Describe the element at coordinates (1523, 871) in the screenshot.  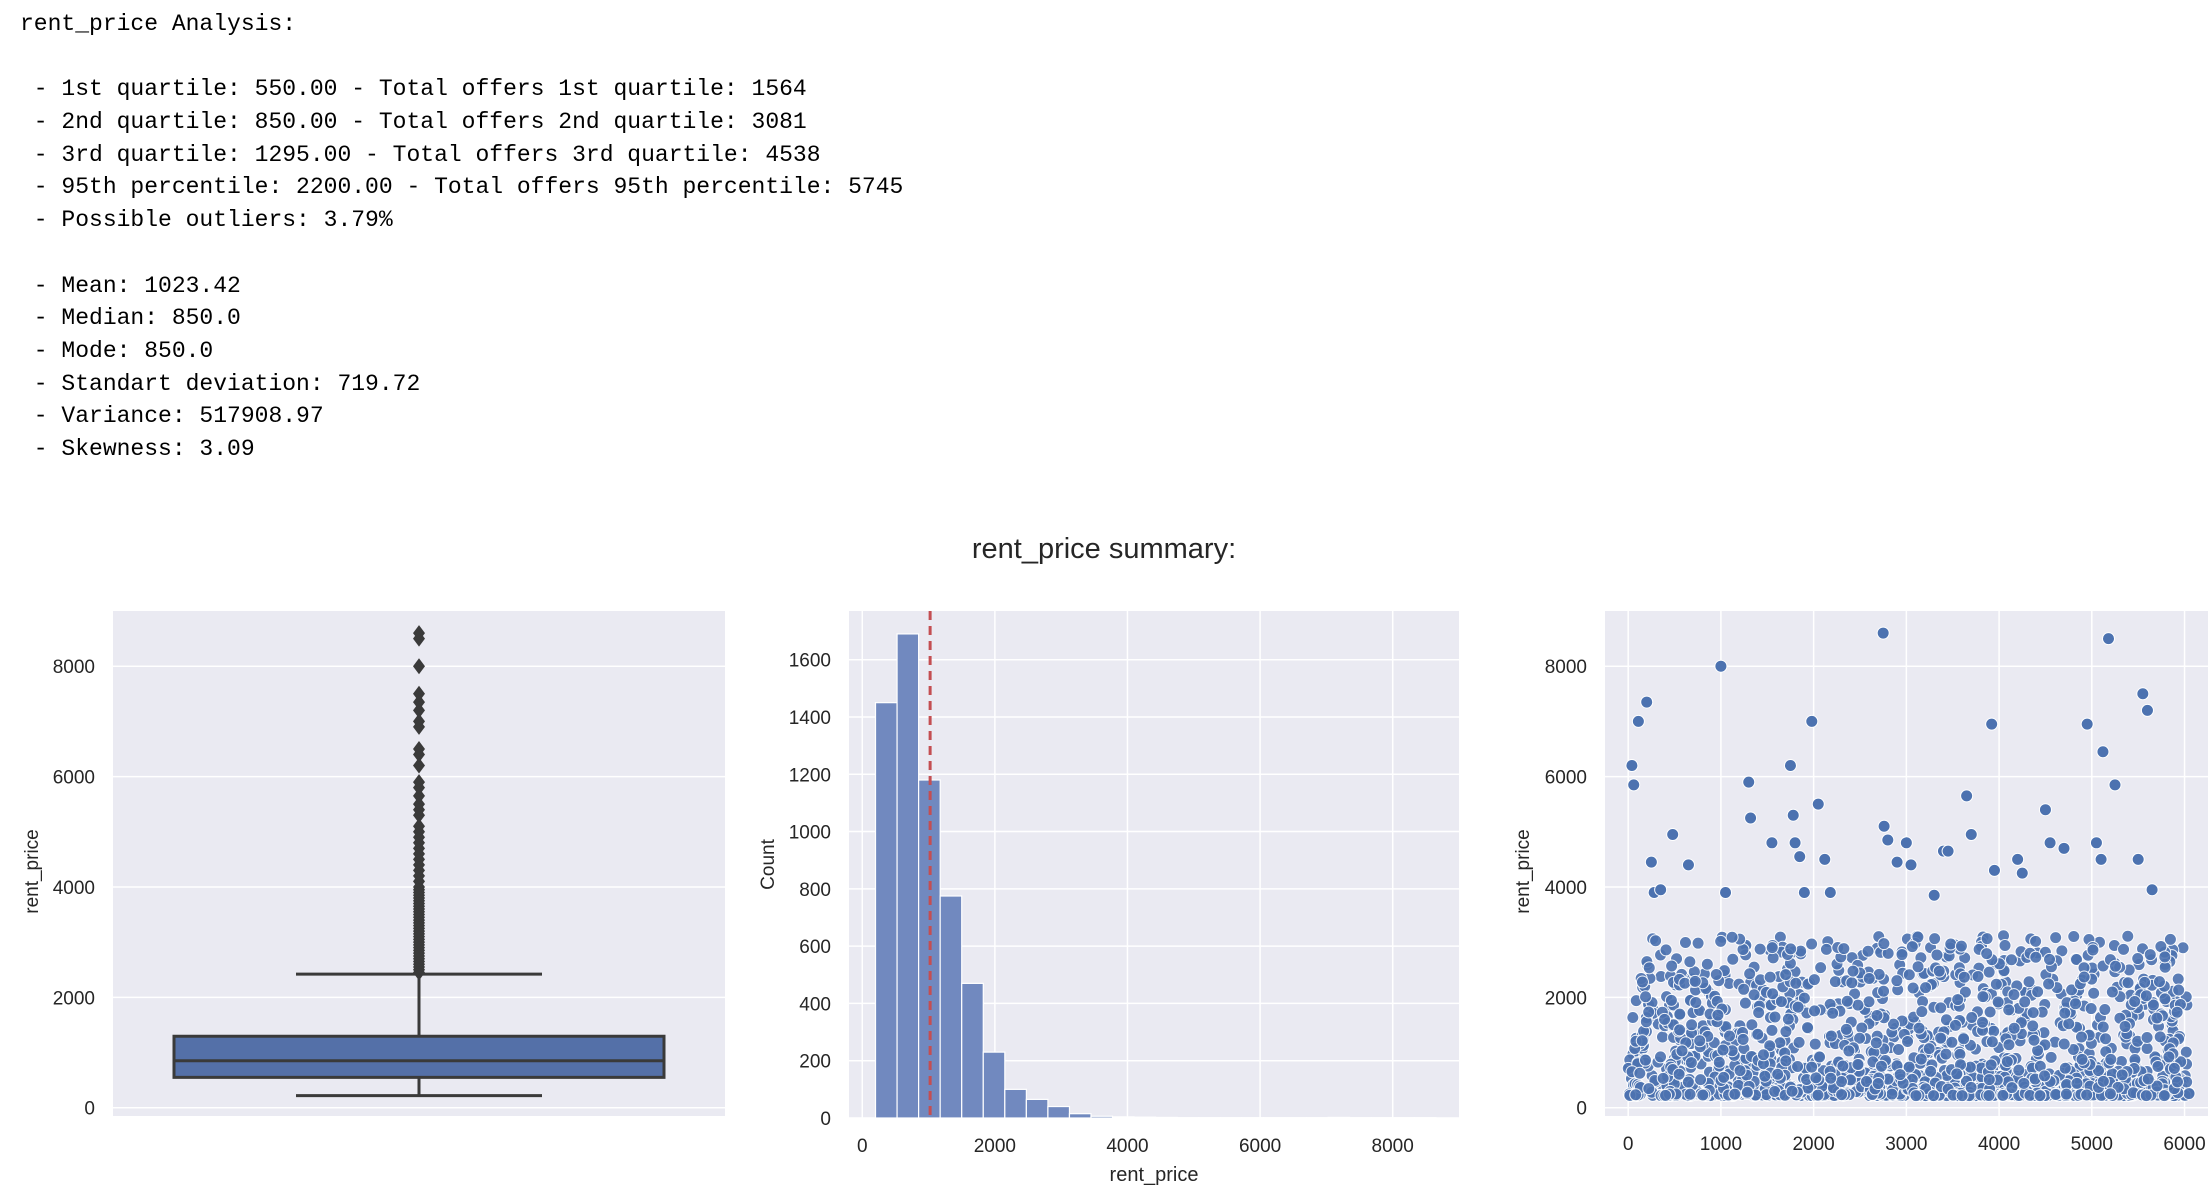
I see `y-axis-label: rent_price` at that location.